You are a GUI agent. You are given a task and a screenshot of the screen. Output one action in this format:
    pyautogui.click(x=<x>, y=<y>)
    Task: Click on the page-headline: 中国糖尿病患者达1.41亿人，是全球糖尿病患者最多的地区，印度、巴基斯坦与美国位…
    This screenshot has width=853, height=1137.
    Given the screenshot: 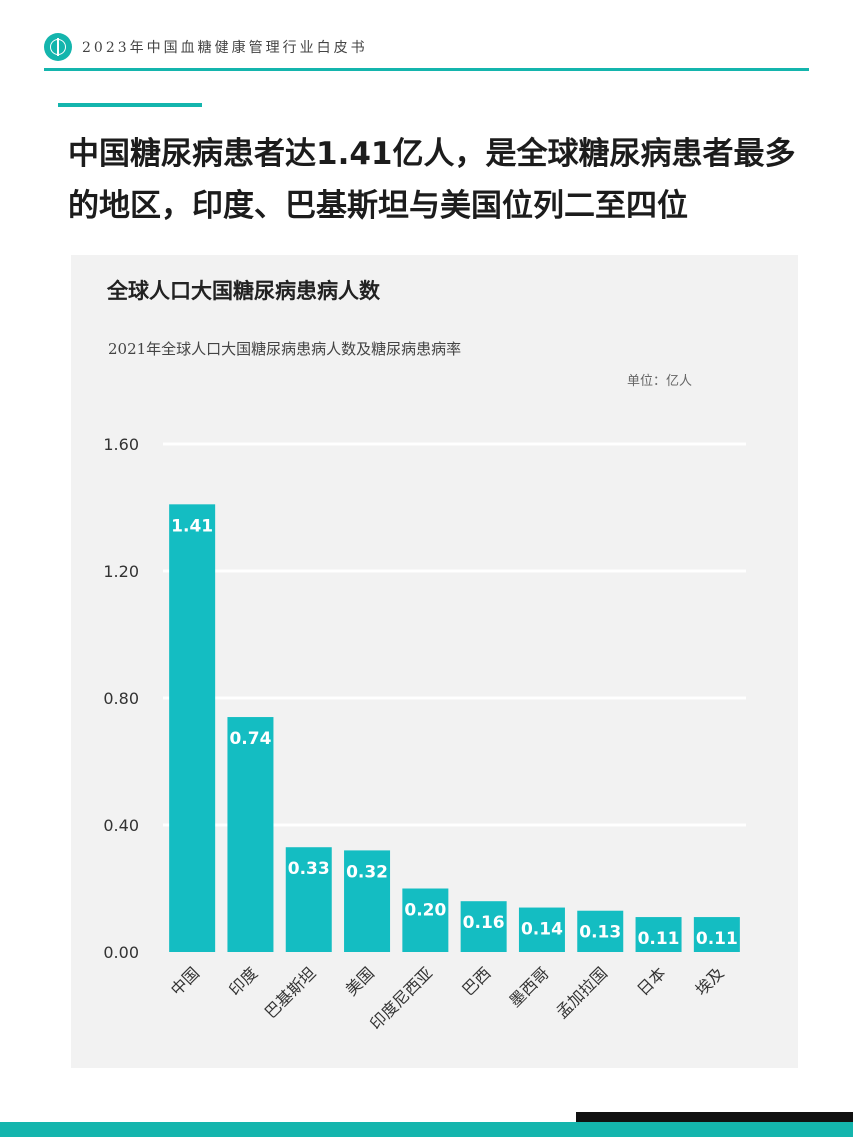 What is the action you would take?
    pyautogui.click(x=432, y=180)
    